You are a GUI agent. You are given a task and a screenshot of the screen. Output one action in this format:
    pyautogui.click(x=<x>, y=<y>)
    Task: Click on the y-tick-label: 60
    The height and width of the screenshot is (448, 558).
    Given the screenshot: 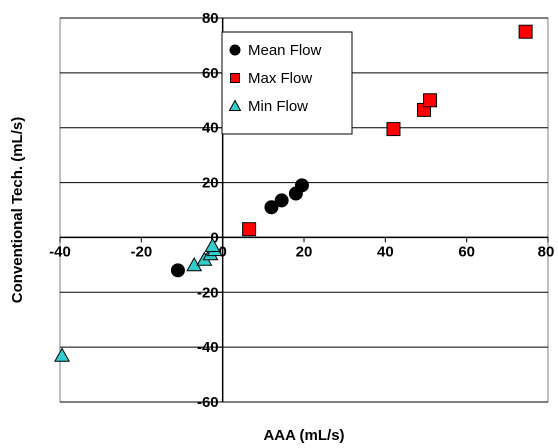 What is the action you would take?
    pyautogui.click(x=210, y=73)
    